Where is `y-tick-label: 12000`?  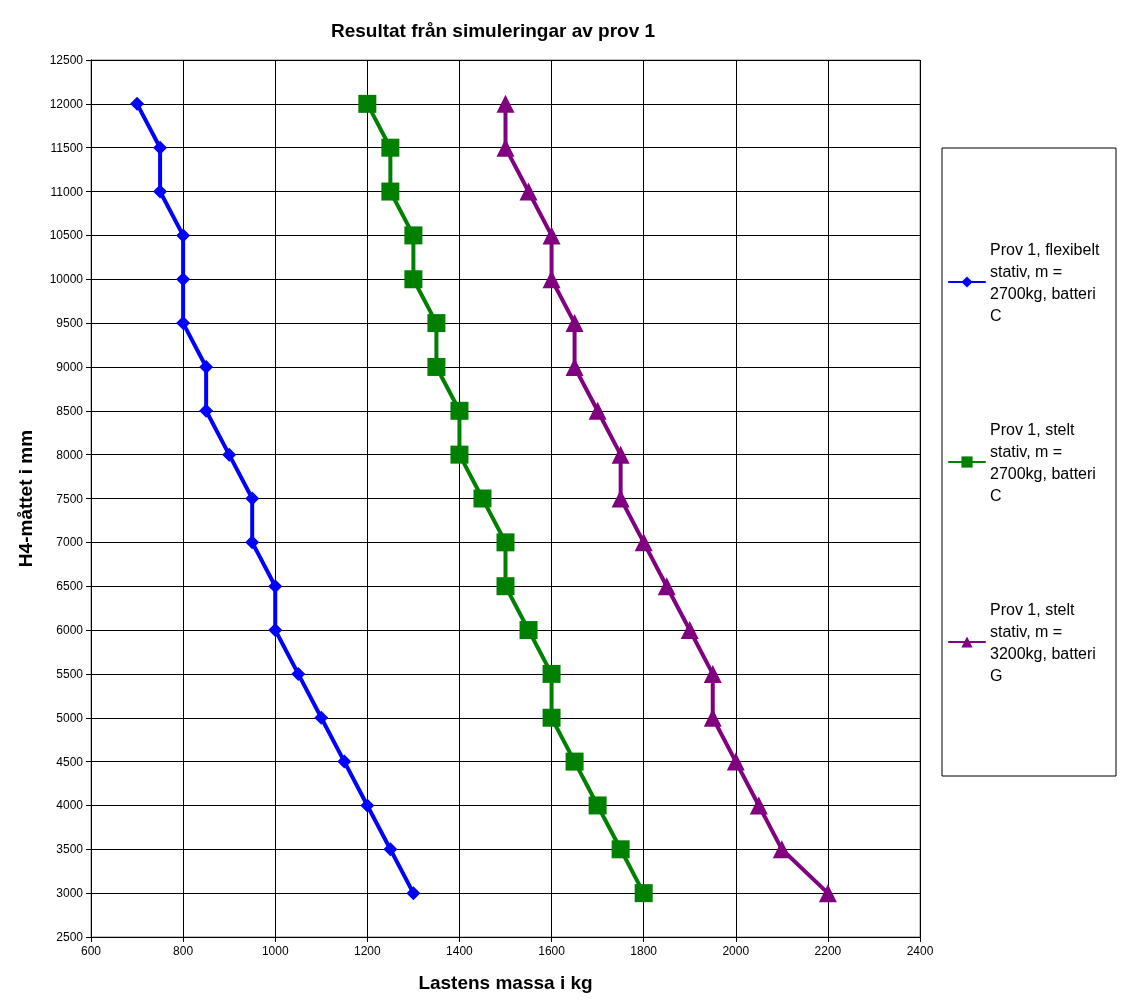 y-tick-label: 12000 is located at coordinates (66, 103).